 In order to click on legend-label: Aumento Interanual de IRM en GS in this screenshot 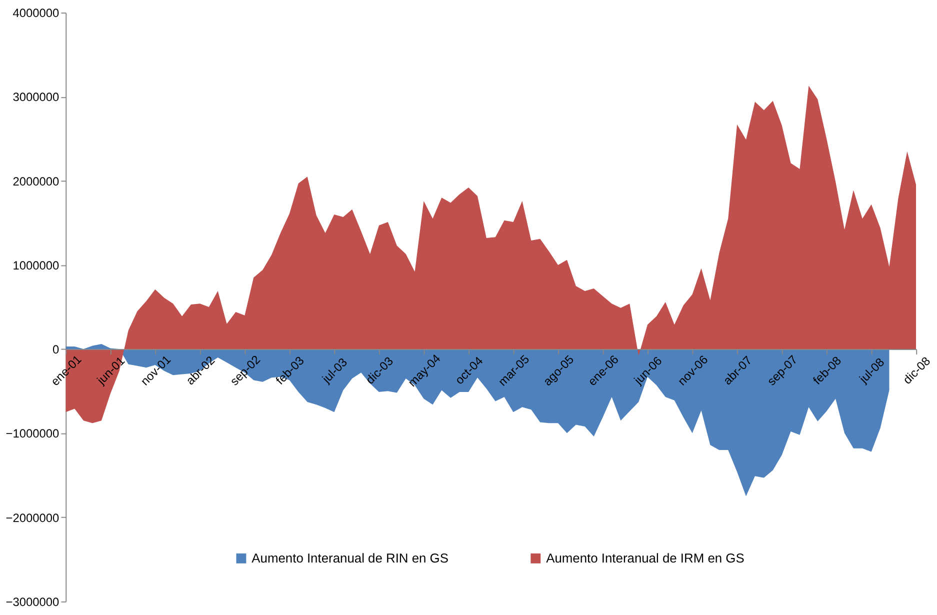, I will do `click(645, 558)`.